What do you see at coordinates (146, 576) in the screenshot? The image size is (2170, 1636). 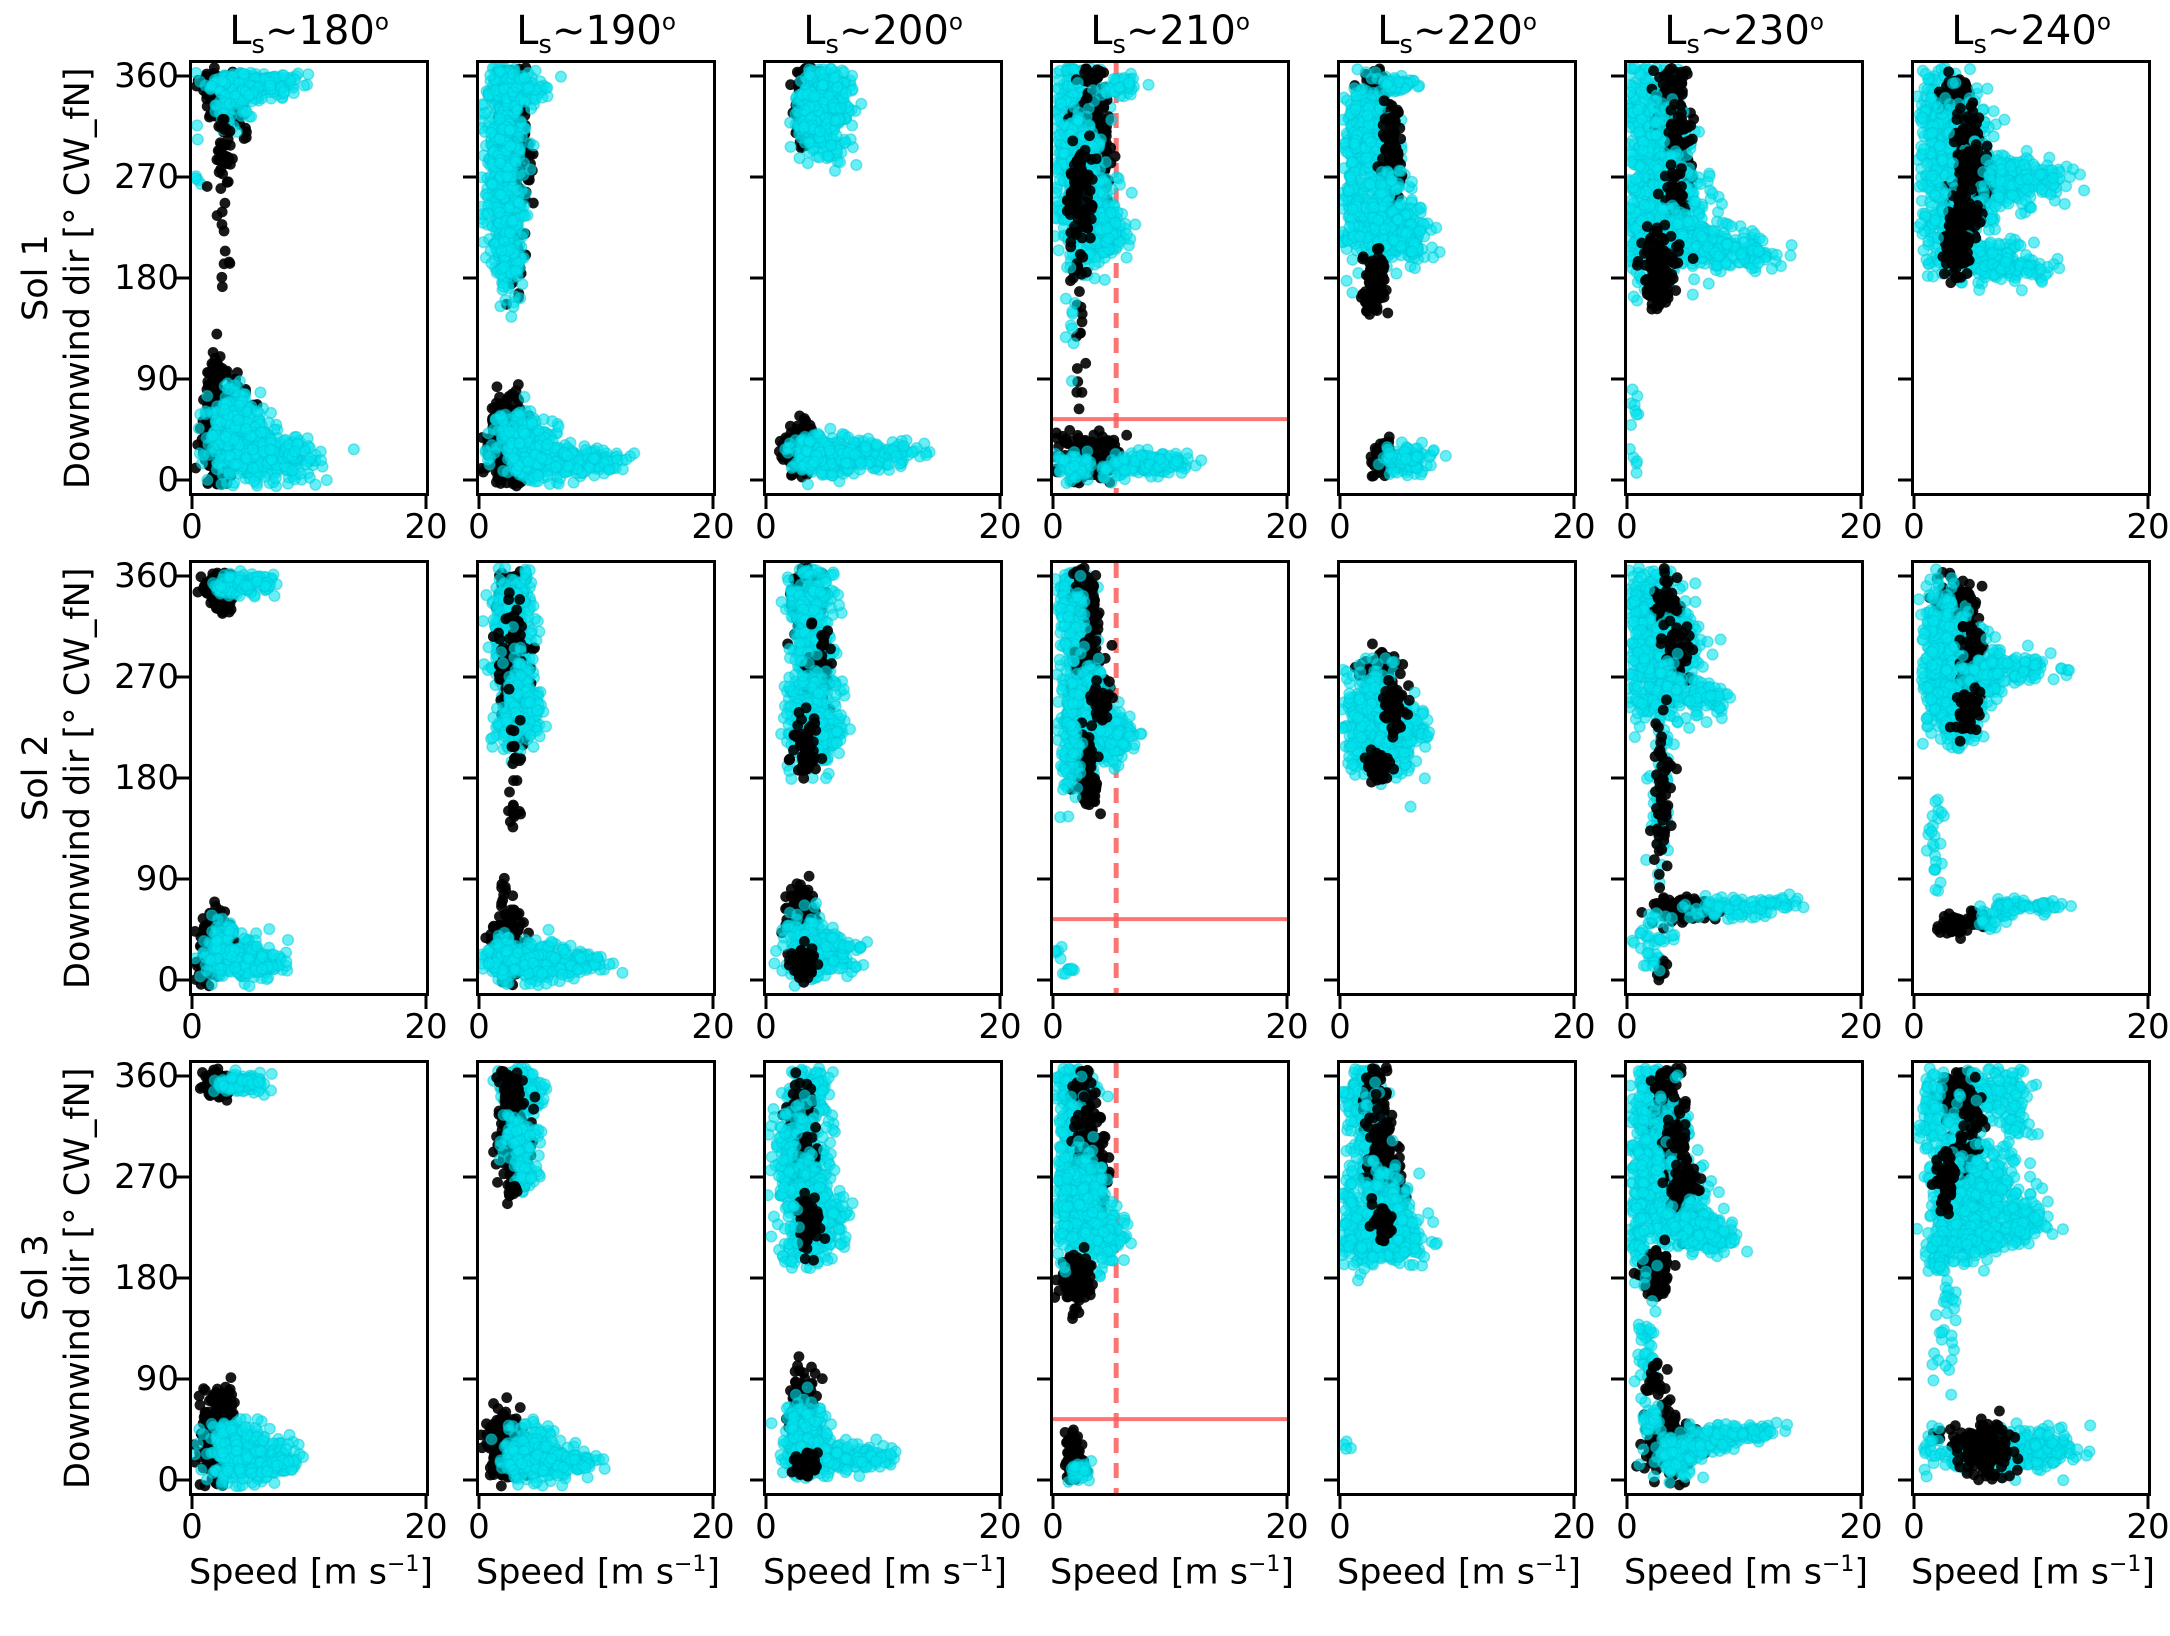 I see `y-tick-label: 360` at bounding box center [146, 576].